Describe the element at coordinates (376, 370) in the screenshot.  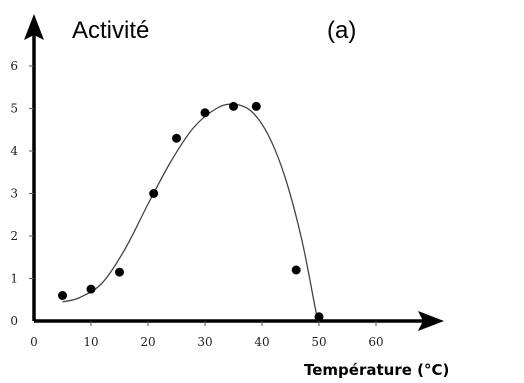
I see `x-axis-label: Température (°C)` at that location.